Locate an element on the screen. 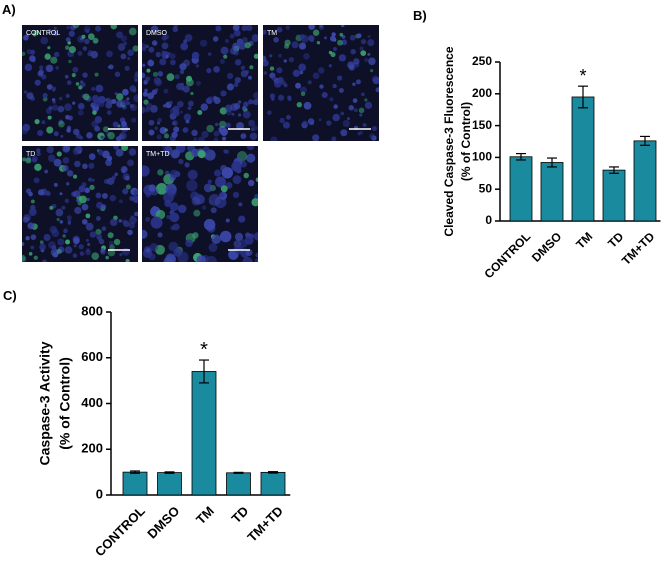 This screenshot has width=666, height=576. y-tick-label: 800 is located at coordinates (92, 310).